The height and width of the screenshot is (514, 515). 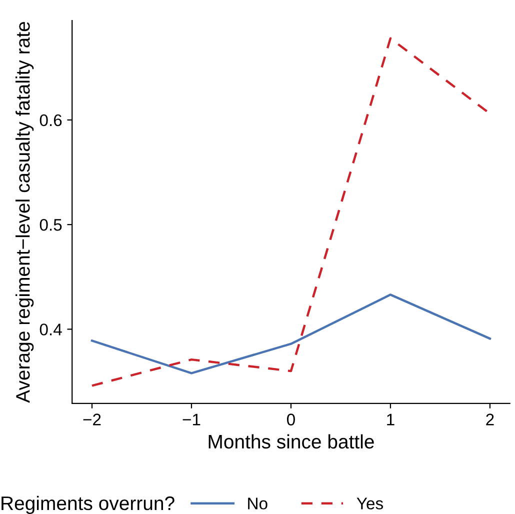 What do you see at coordinates (291, 441) in the screenshot?
I see `x-axis-title: Months since battle` at bounding box center [291, 441].